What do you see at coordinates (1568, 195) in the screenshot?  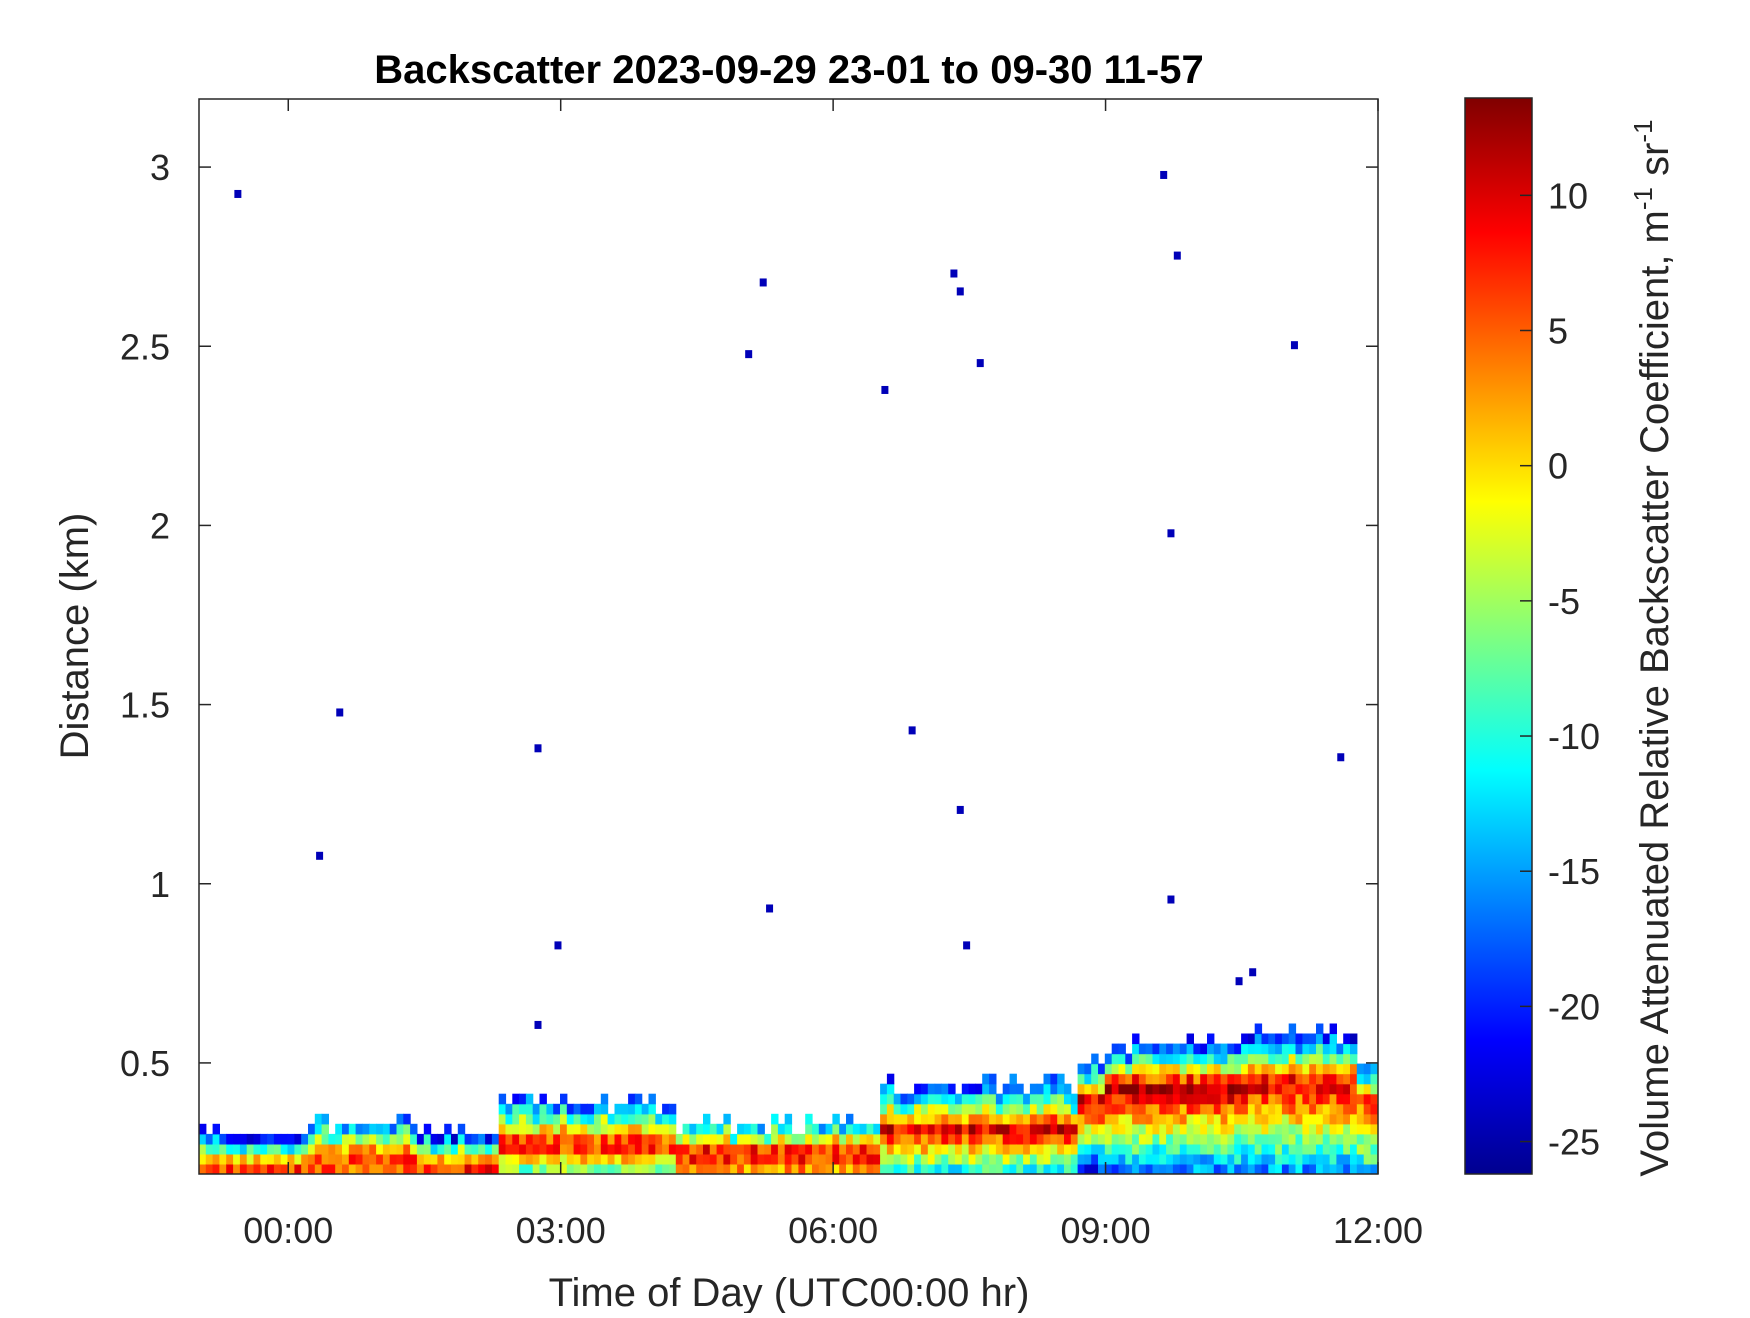 I see `colorbar-tick-label: 10` at bounding box center [1568, 195].